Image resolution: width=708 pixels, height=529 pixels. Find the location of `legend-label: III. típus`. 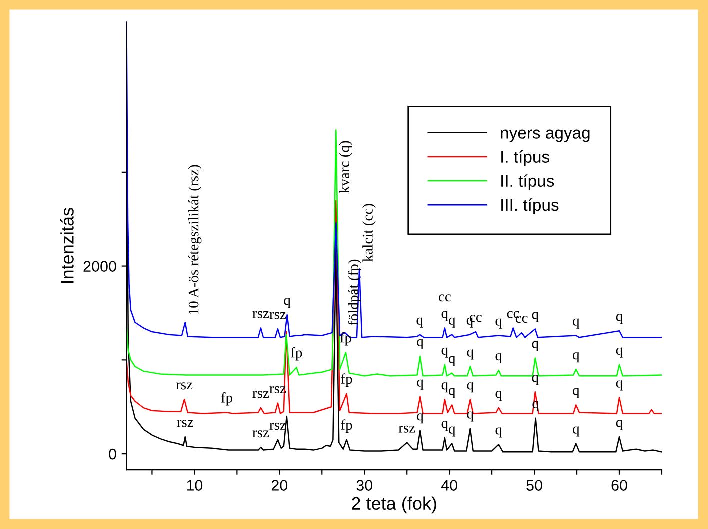

legend-label: III. típus is located at coordinates (530, 206).